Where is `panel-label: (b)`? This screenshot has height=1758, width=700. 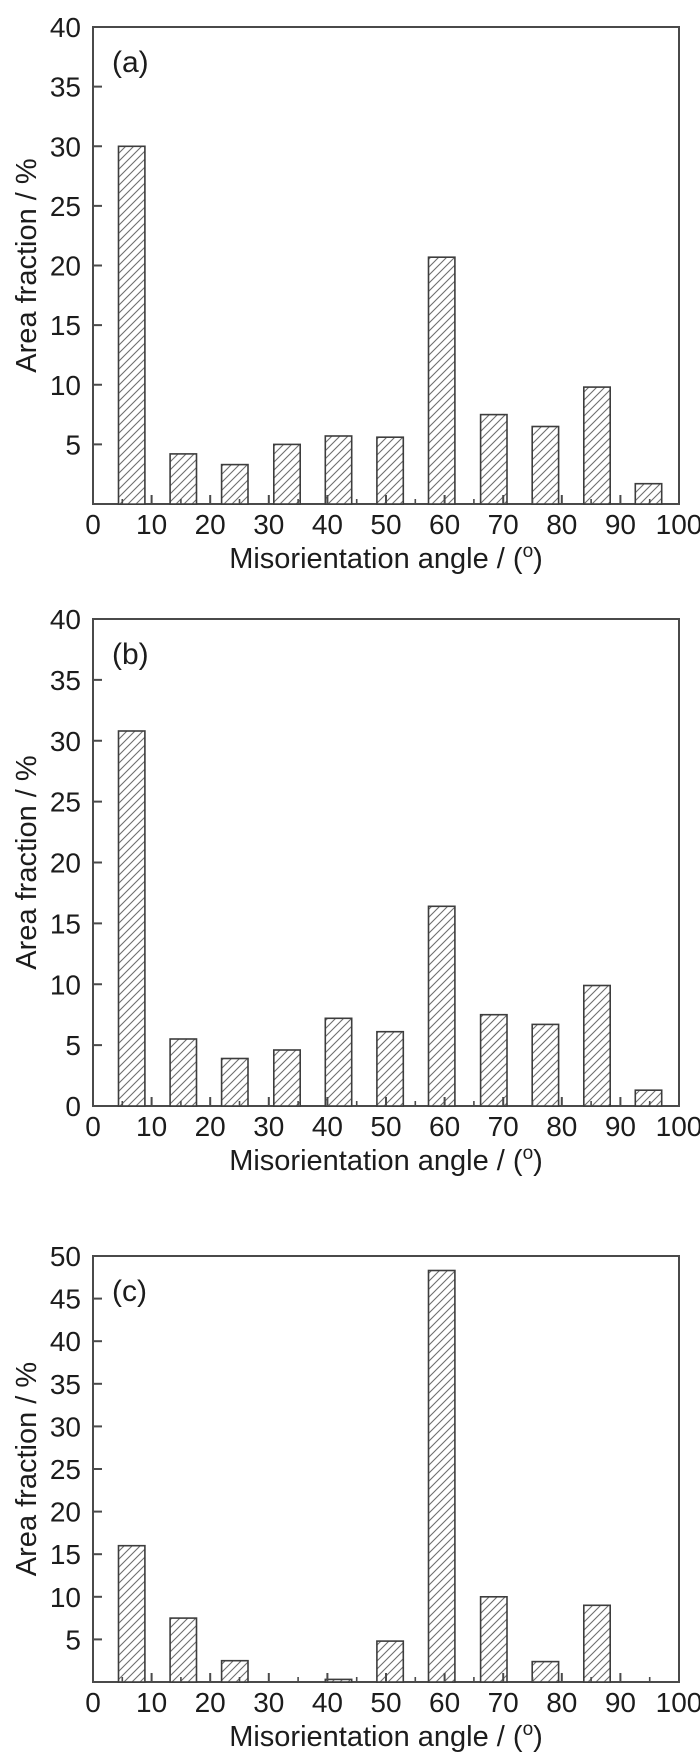 panel-label: (b) is located at coordinates (130, 654).